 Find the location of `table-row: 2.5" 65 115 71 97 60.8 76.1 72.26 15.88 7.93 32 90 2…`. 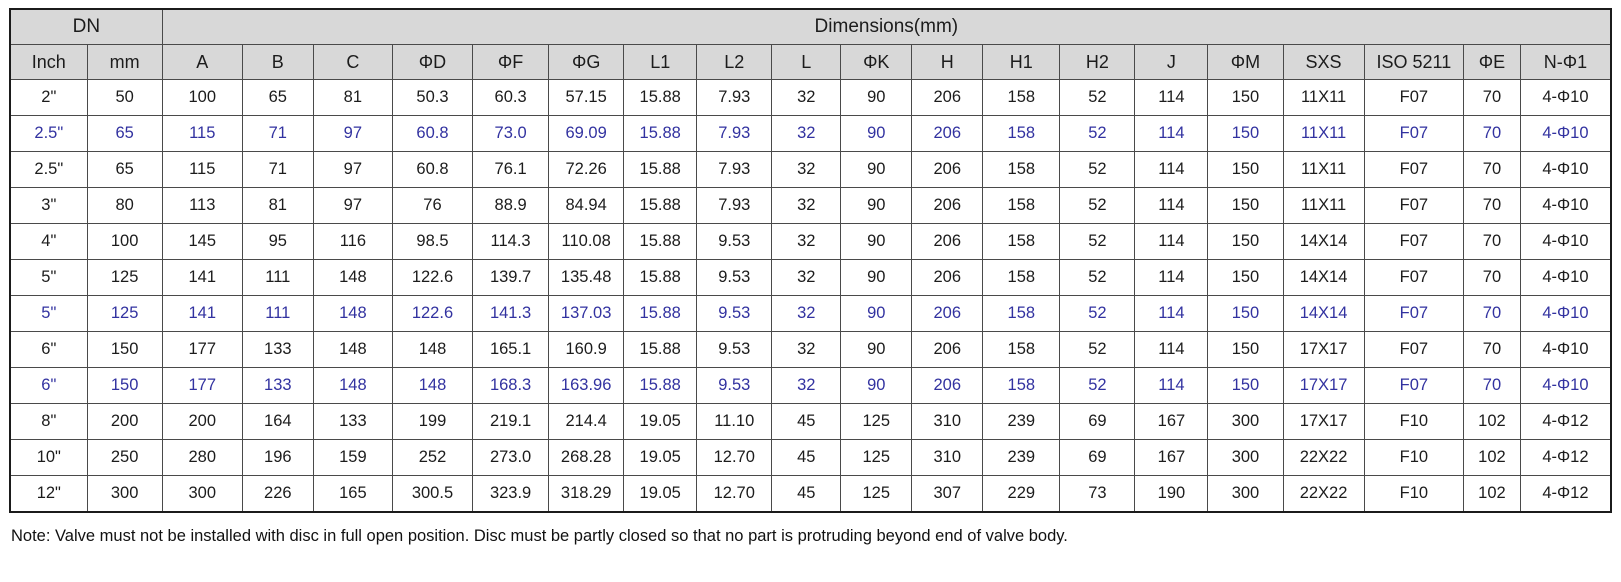

table-row: 2.5" 65 115 71 97 60.8 76.1 72.26 15.88 7.93 32 90 2… is located at coordinates (810, 169).